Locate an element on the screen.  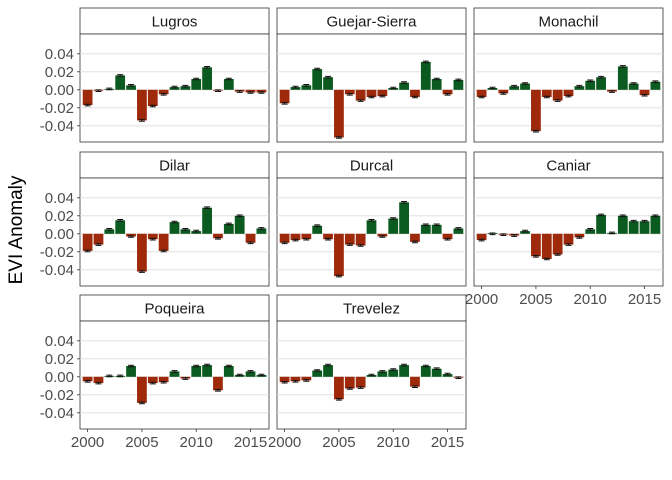
facet-panel: Caniar 2000 2005 2010 2015 is located at coordinates (564, 229).